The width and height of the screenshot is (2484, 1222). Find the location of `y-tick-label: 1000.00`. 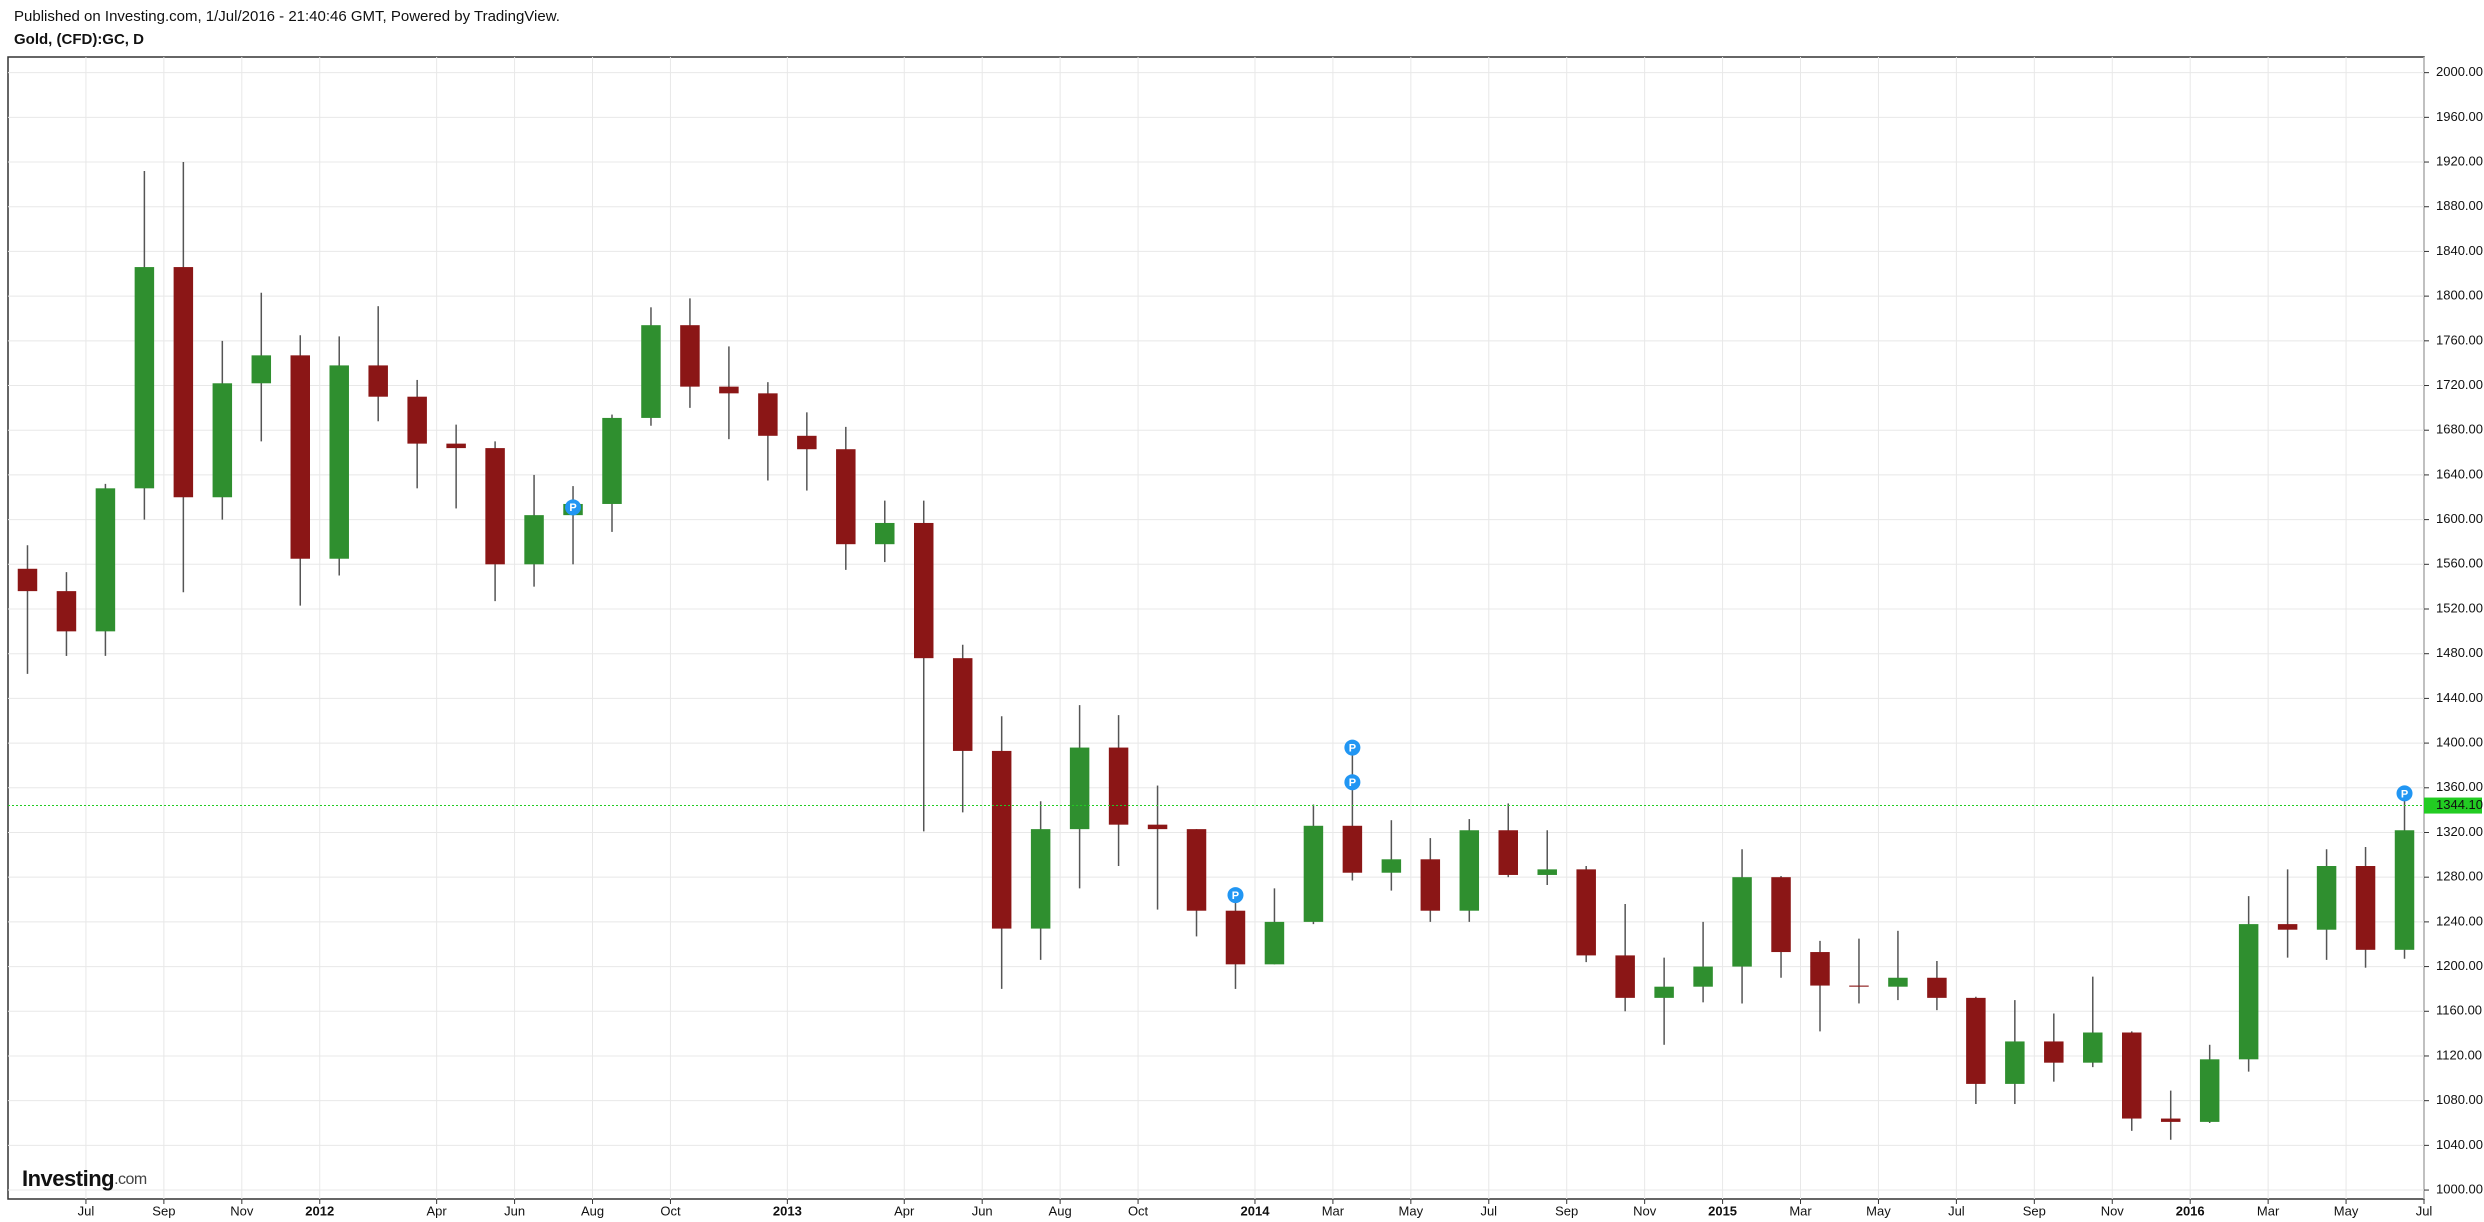

y-tick-label: 1000.00 is located at coordinates (2459, 1188).